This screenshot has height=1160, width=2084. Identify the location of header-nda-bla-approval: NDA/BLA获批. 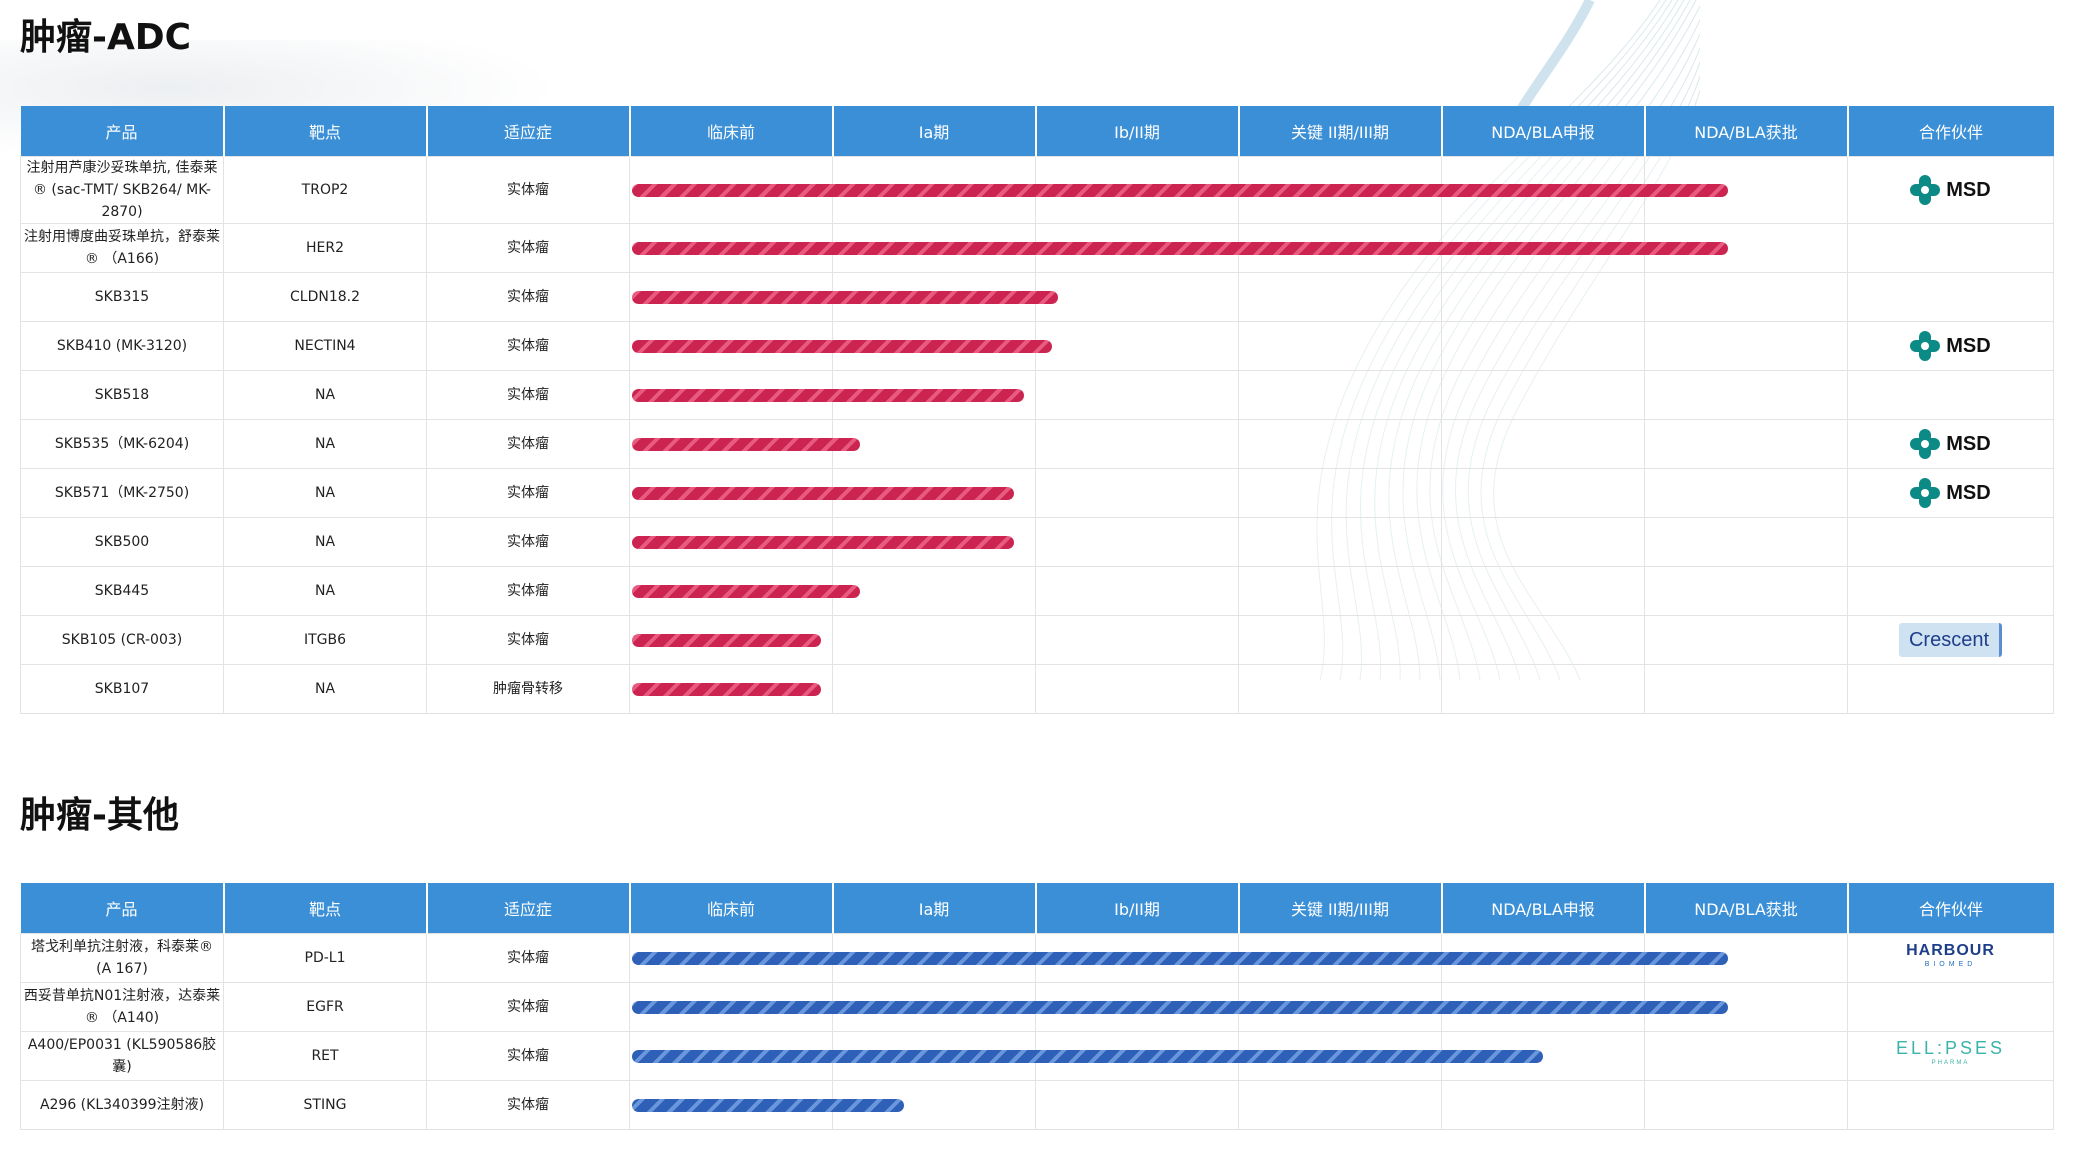
(1746, 908).